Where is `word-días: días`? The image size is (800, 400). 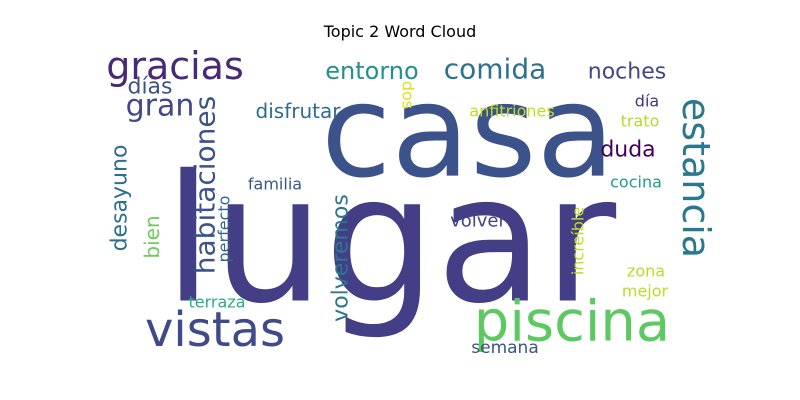
word-días: días is located at coordinates (149, 87).